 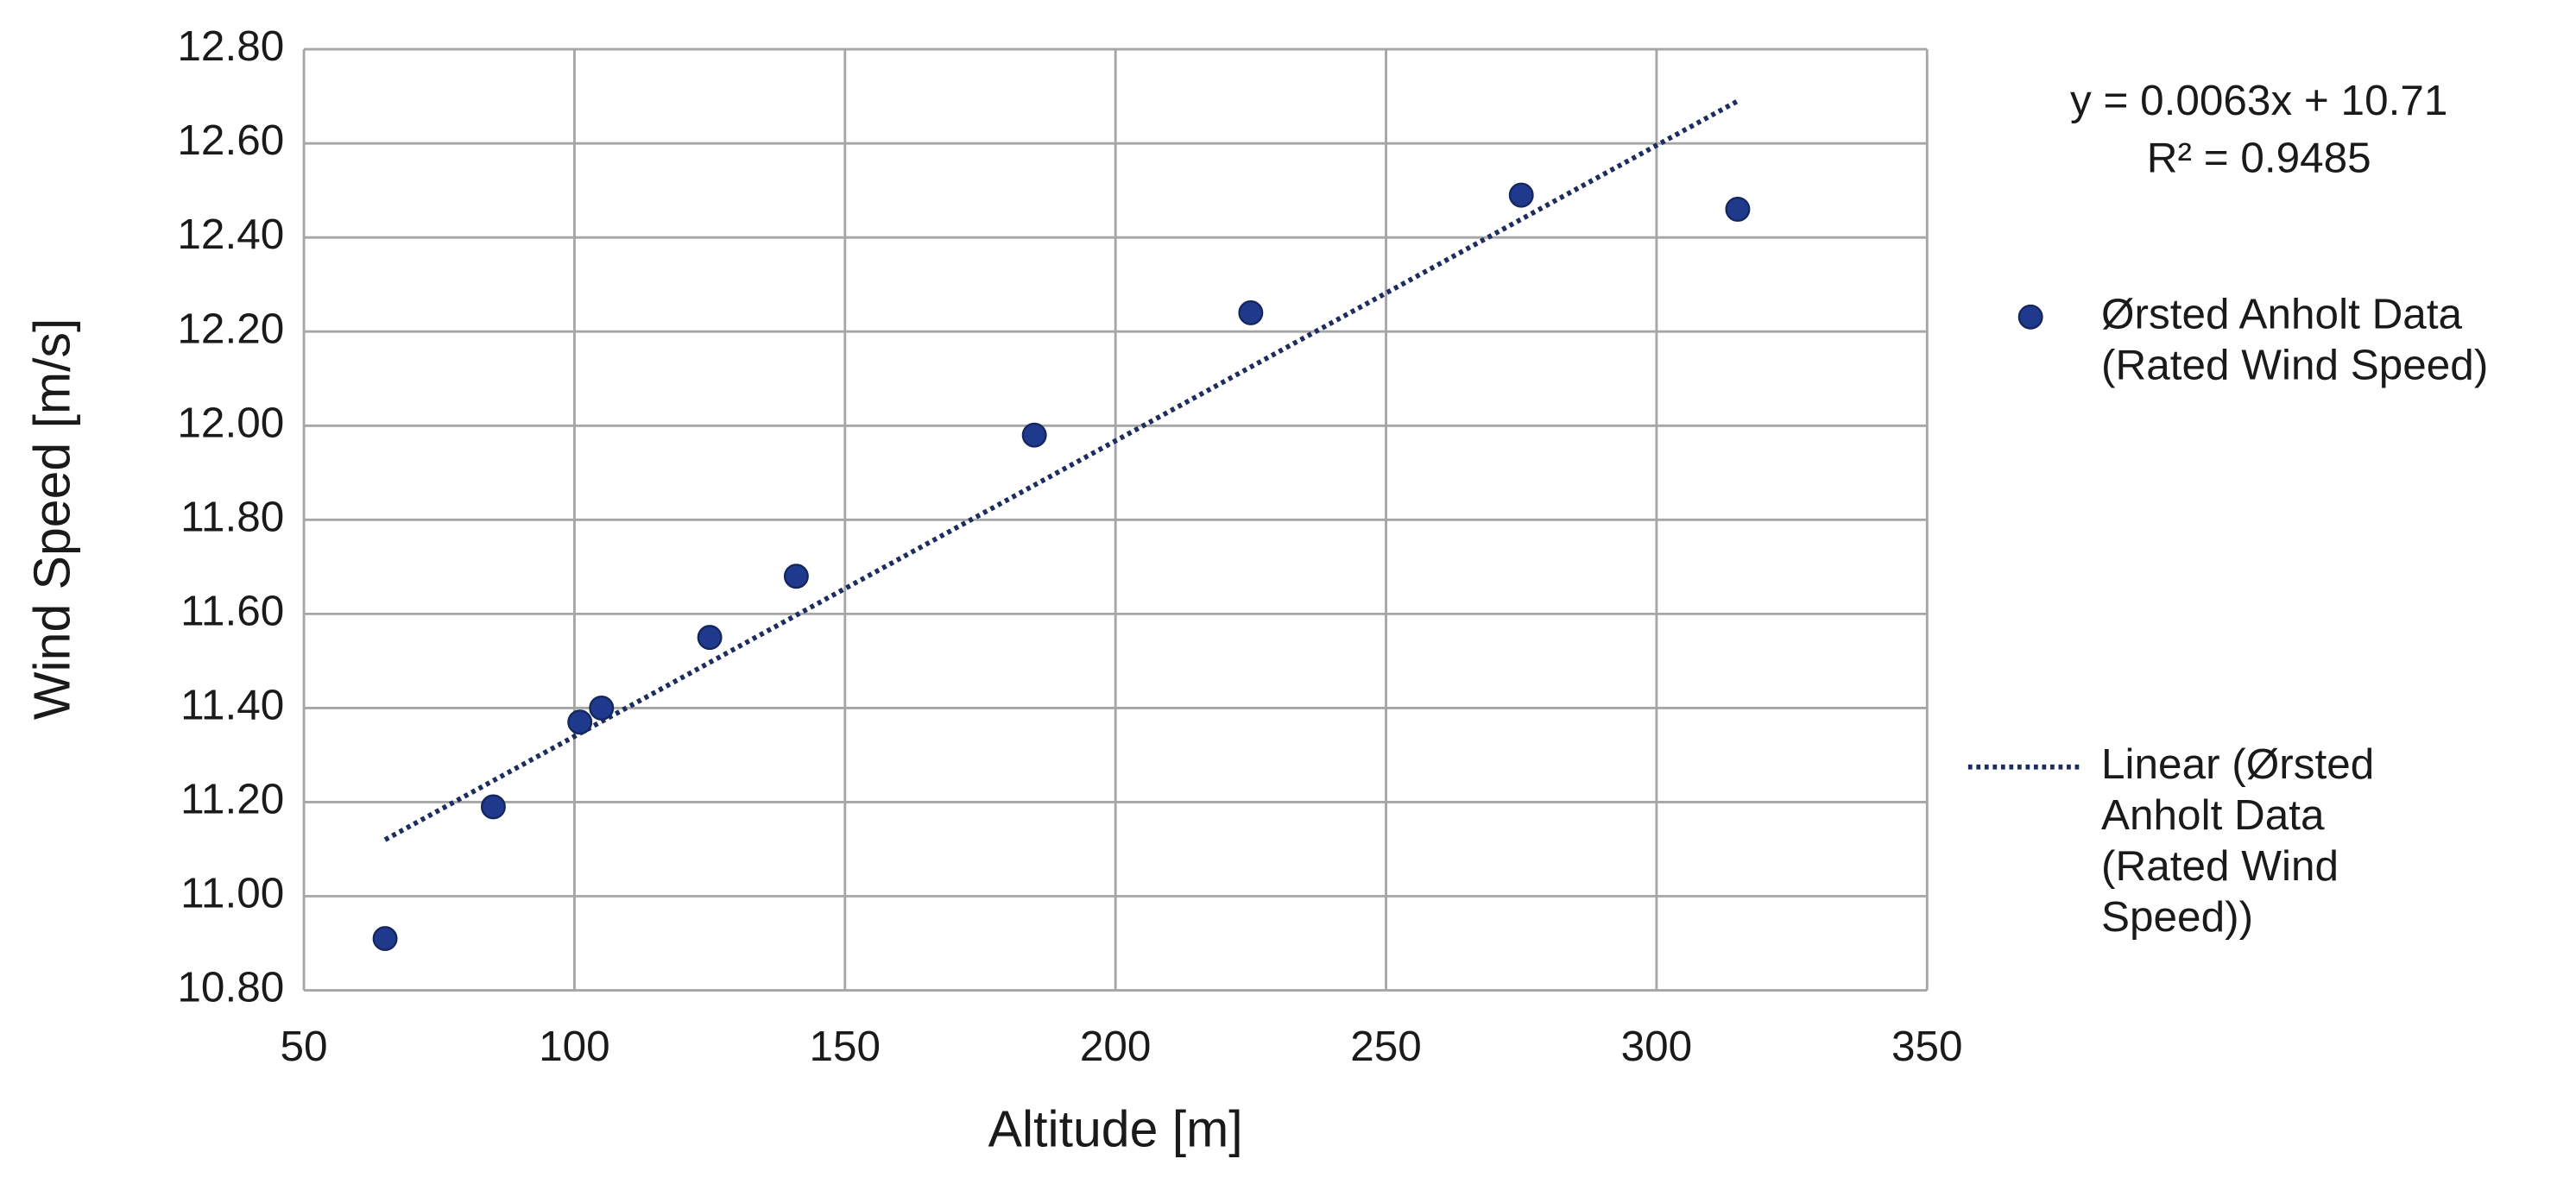 What do you see at coordinates (230, 46) in the screenshot?
I see `y-tick-label: 12.80` at bounding box center [230, 46].